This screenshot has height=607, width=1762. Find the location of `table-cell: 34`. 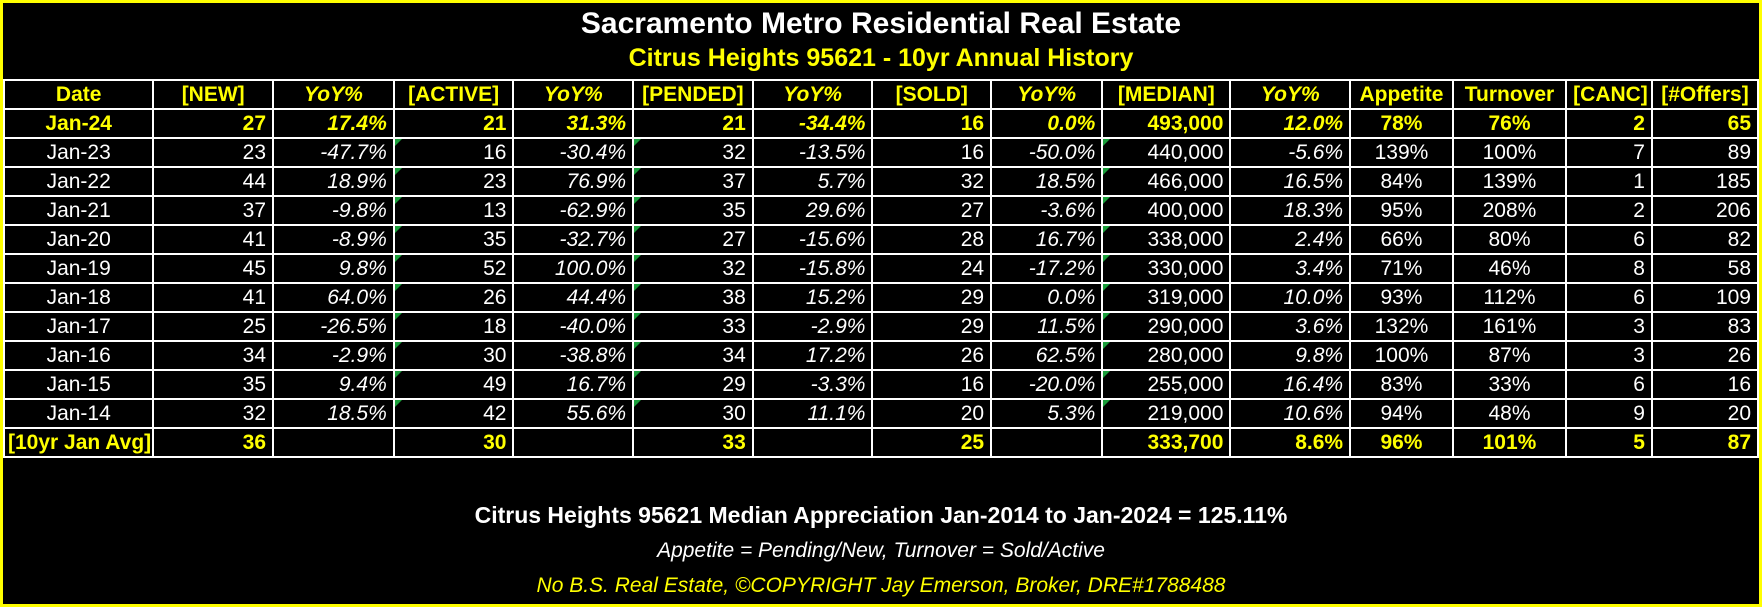

table-cell: 34 is located at coordinates (693, 355).